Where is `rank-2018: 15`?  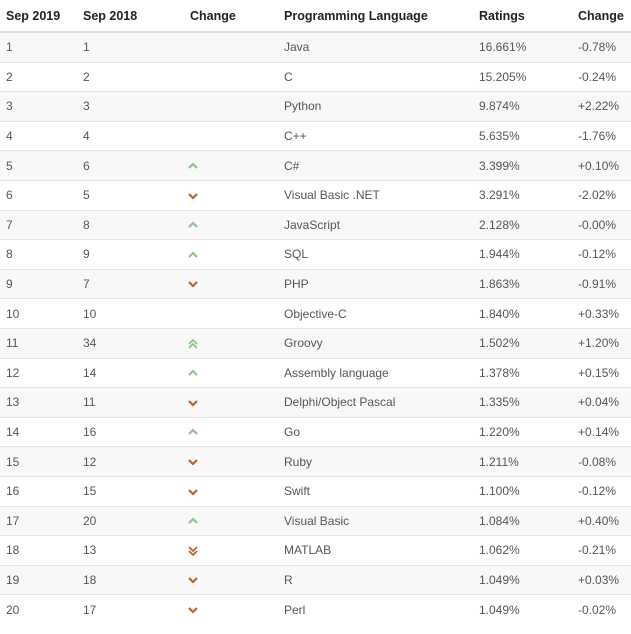
rank-2018: 15 is located at coordinates (130, 490).